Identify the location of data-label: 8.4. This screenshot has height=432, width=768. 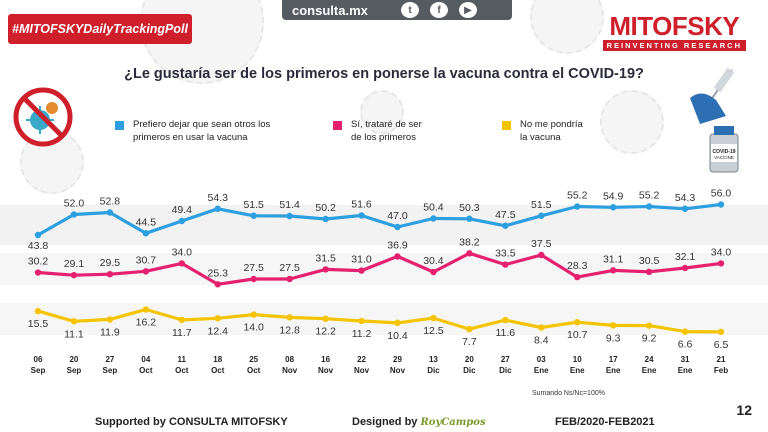
(541, 340).